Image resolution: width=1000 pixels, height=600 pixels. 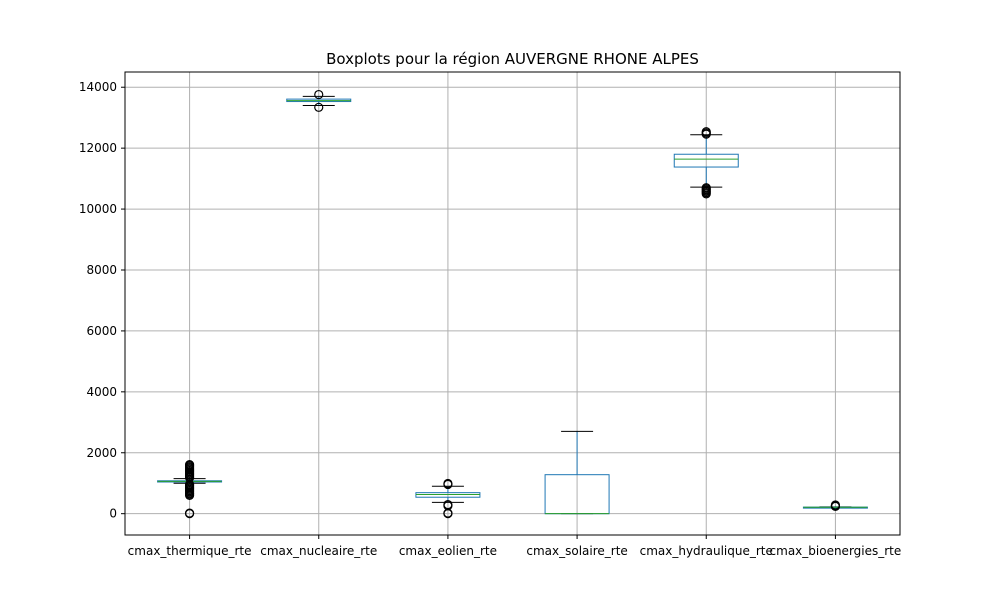 I want to click on x-tick-label: cmax_nucleaire_rte, so click(x=318, y=551).